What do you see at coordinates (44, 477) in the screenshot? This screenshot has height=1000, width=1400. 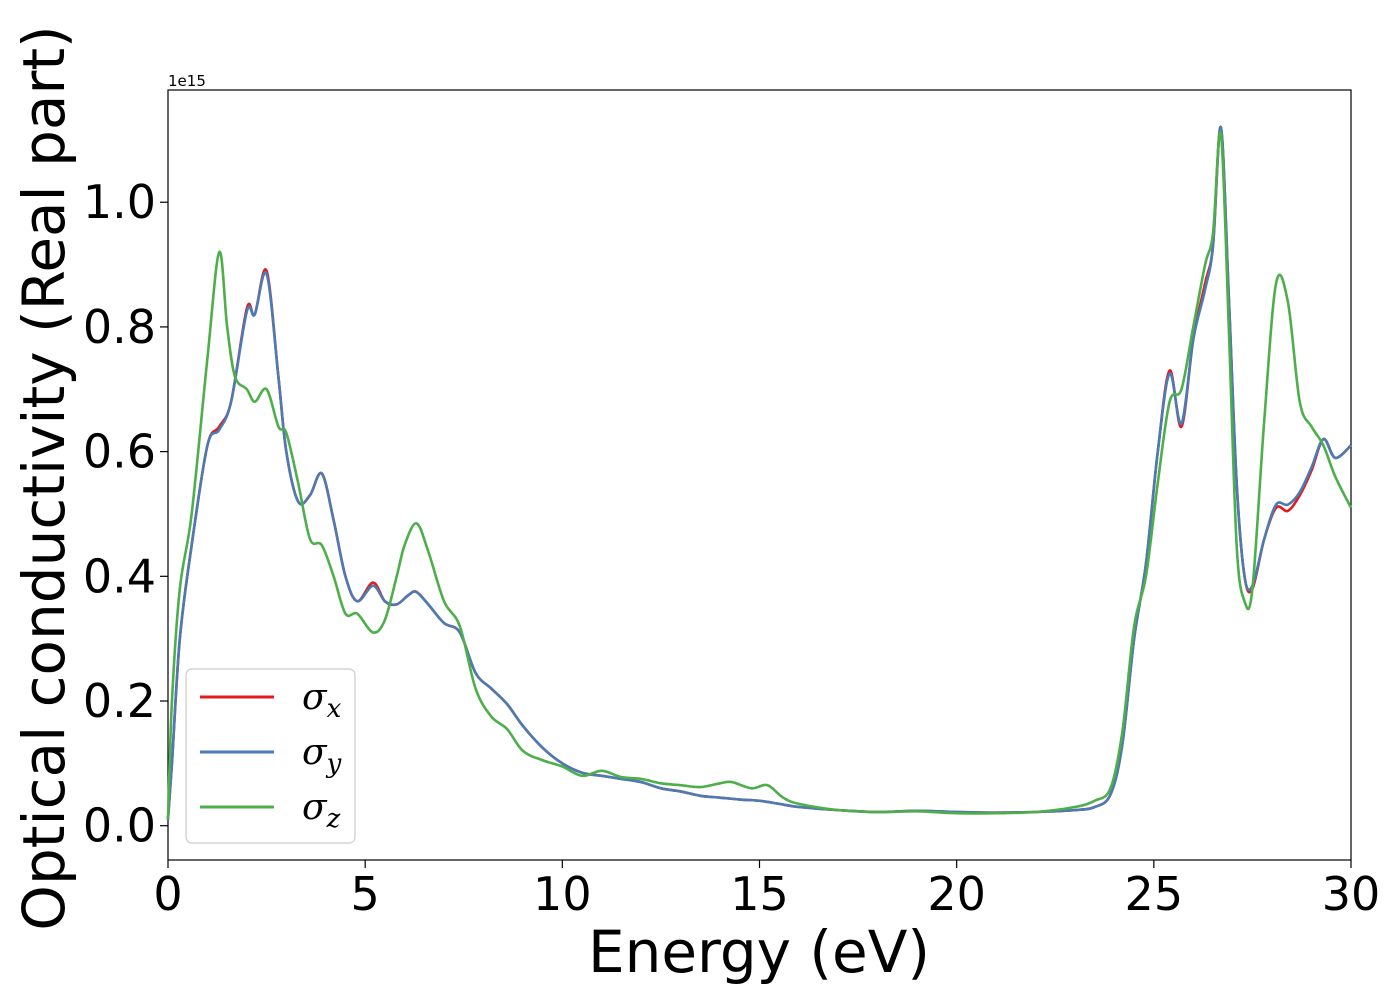 I see `y-axis-label: Optical conductivity (Real part)` at bounding box center [44, 477].